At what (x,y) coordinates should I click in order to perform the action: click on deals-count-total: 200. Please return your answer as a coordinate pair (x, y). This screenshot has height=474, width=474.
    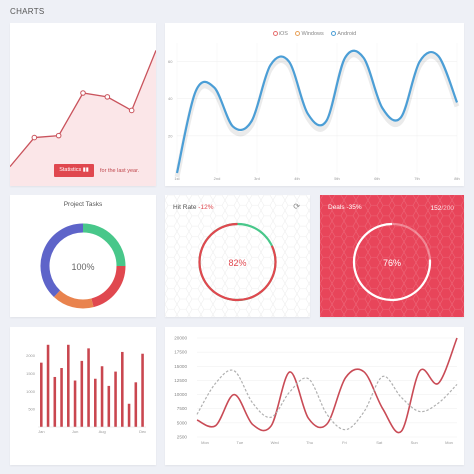
    Looking at the image, I should click on (448, 208).